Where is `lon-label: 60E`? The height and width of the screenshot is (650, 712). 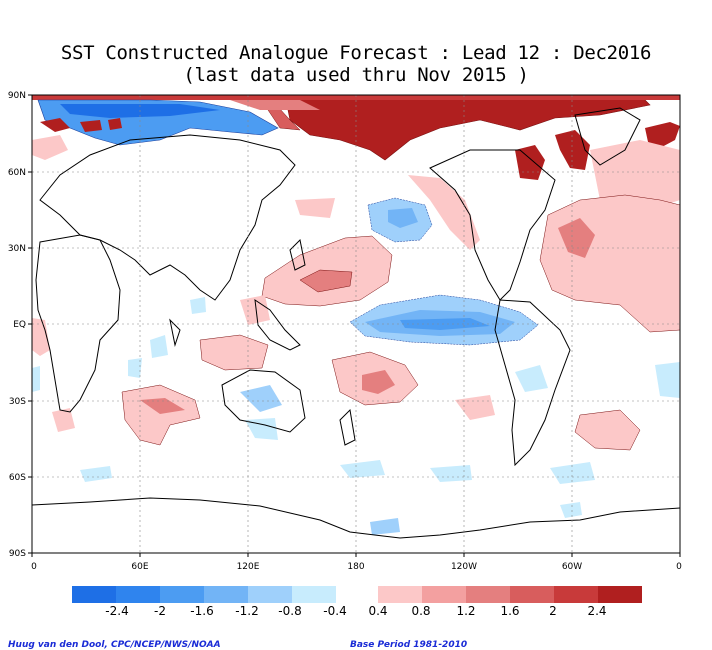 lon-label: 60E is located at coordinates (139, 567).